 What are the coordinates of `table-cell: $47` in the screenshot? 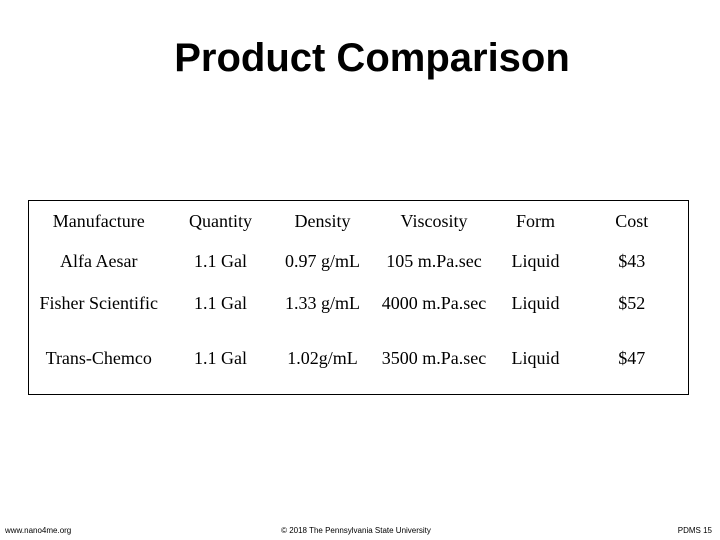 It's located at (632, 358).